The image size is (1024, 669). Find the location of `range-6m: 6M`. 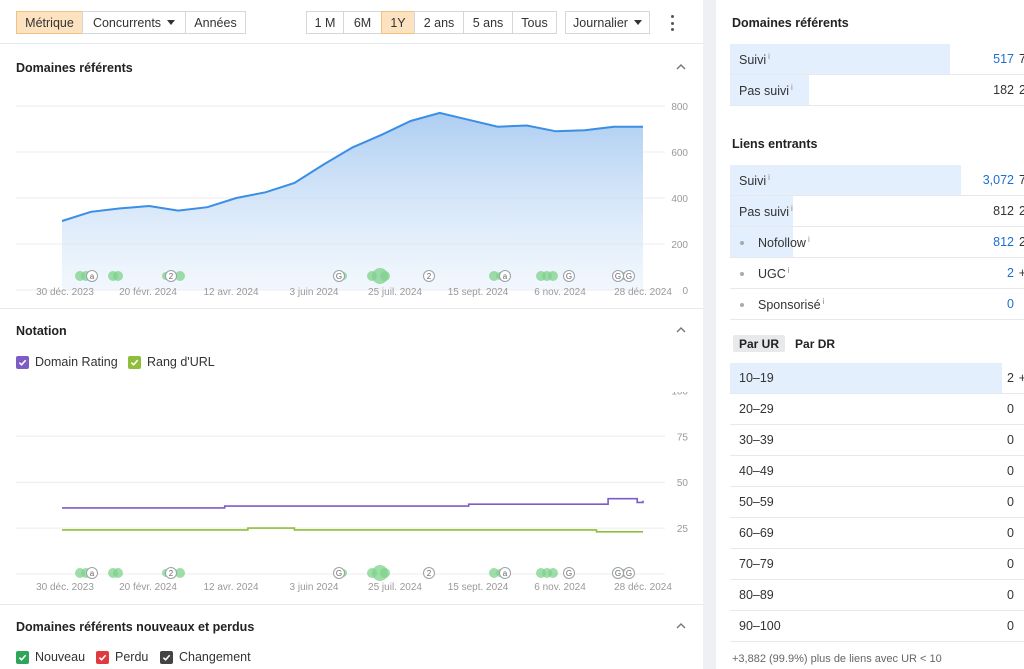

range-6m: 6M is located at coordinates (362, 22).